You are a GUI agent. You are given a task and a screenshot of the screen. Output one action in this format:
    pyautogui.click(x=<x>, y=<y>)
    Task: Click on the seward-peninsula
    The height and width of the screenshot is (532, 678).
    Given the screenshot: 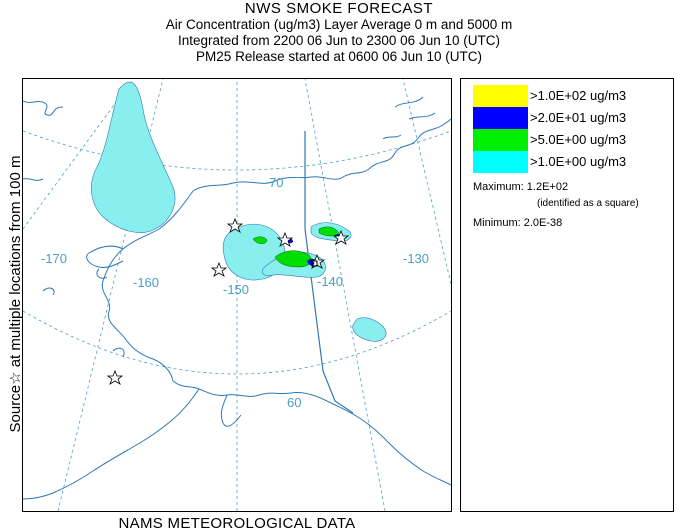 What is the action you would take?
    pyautogui.click(x=105, y=256)
    